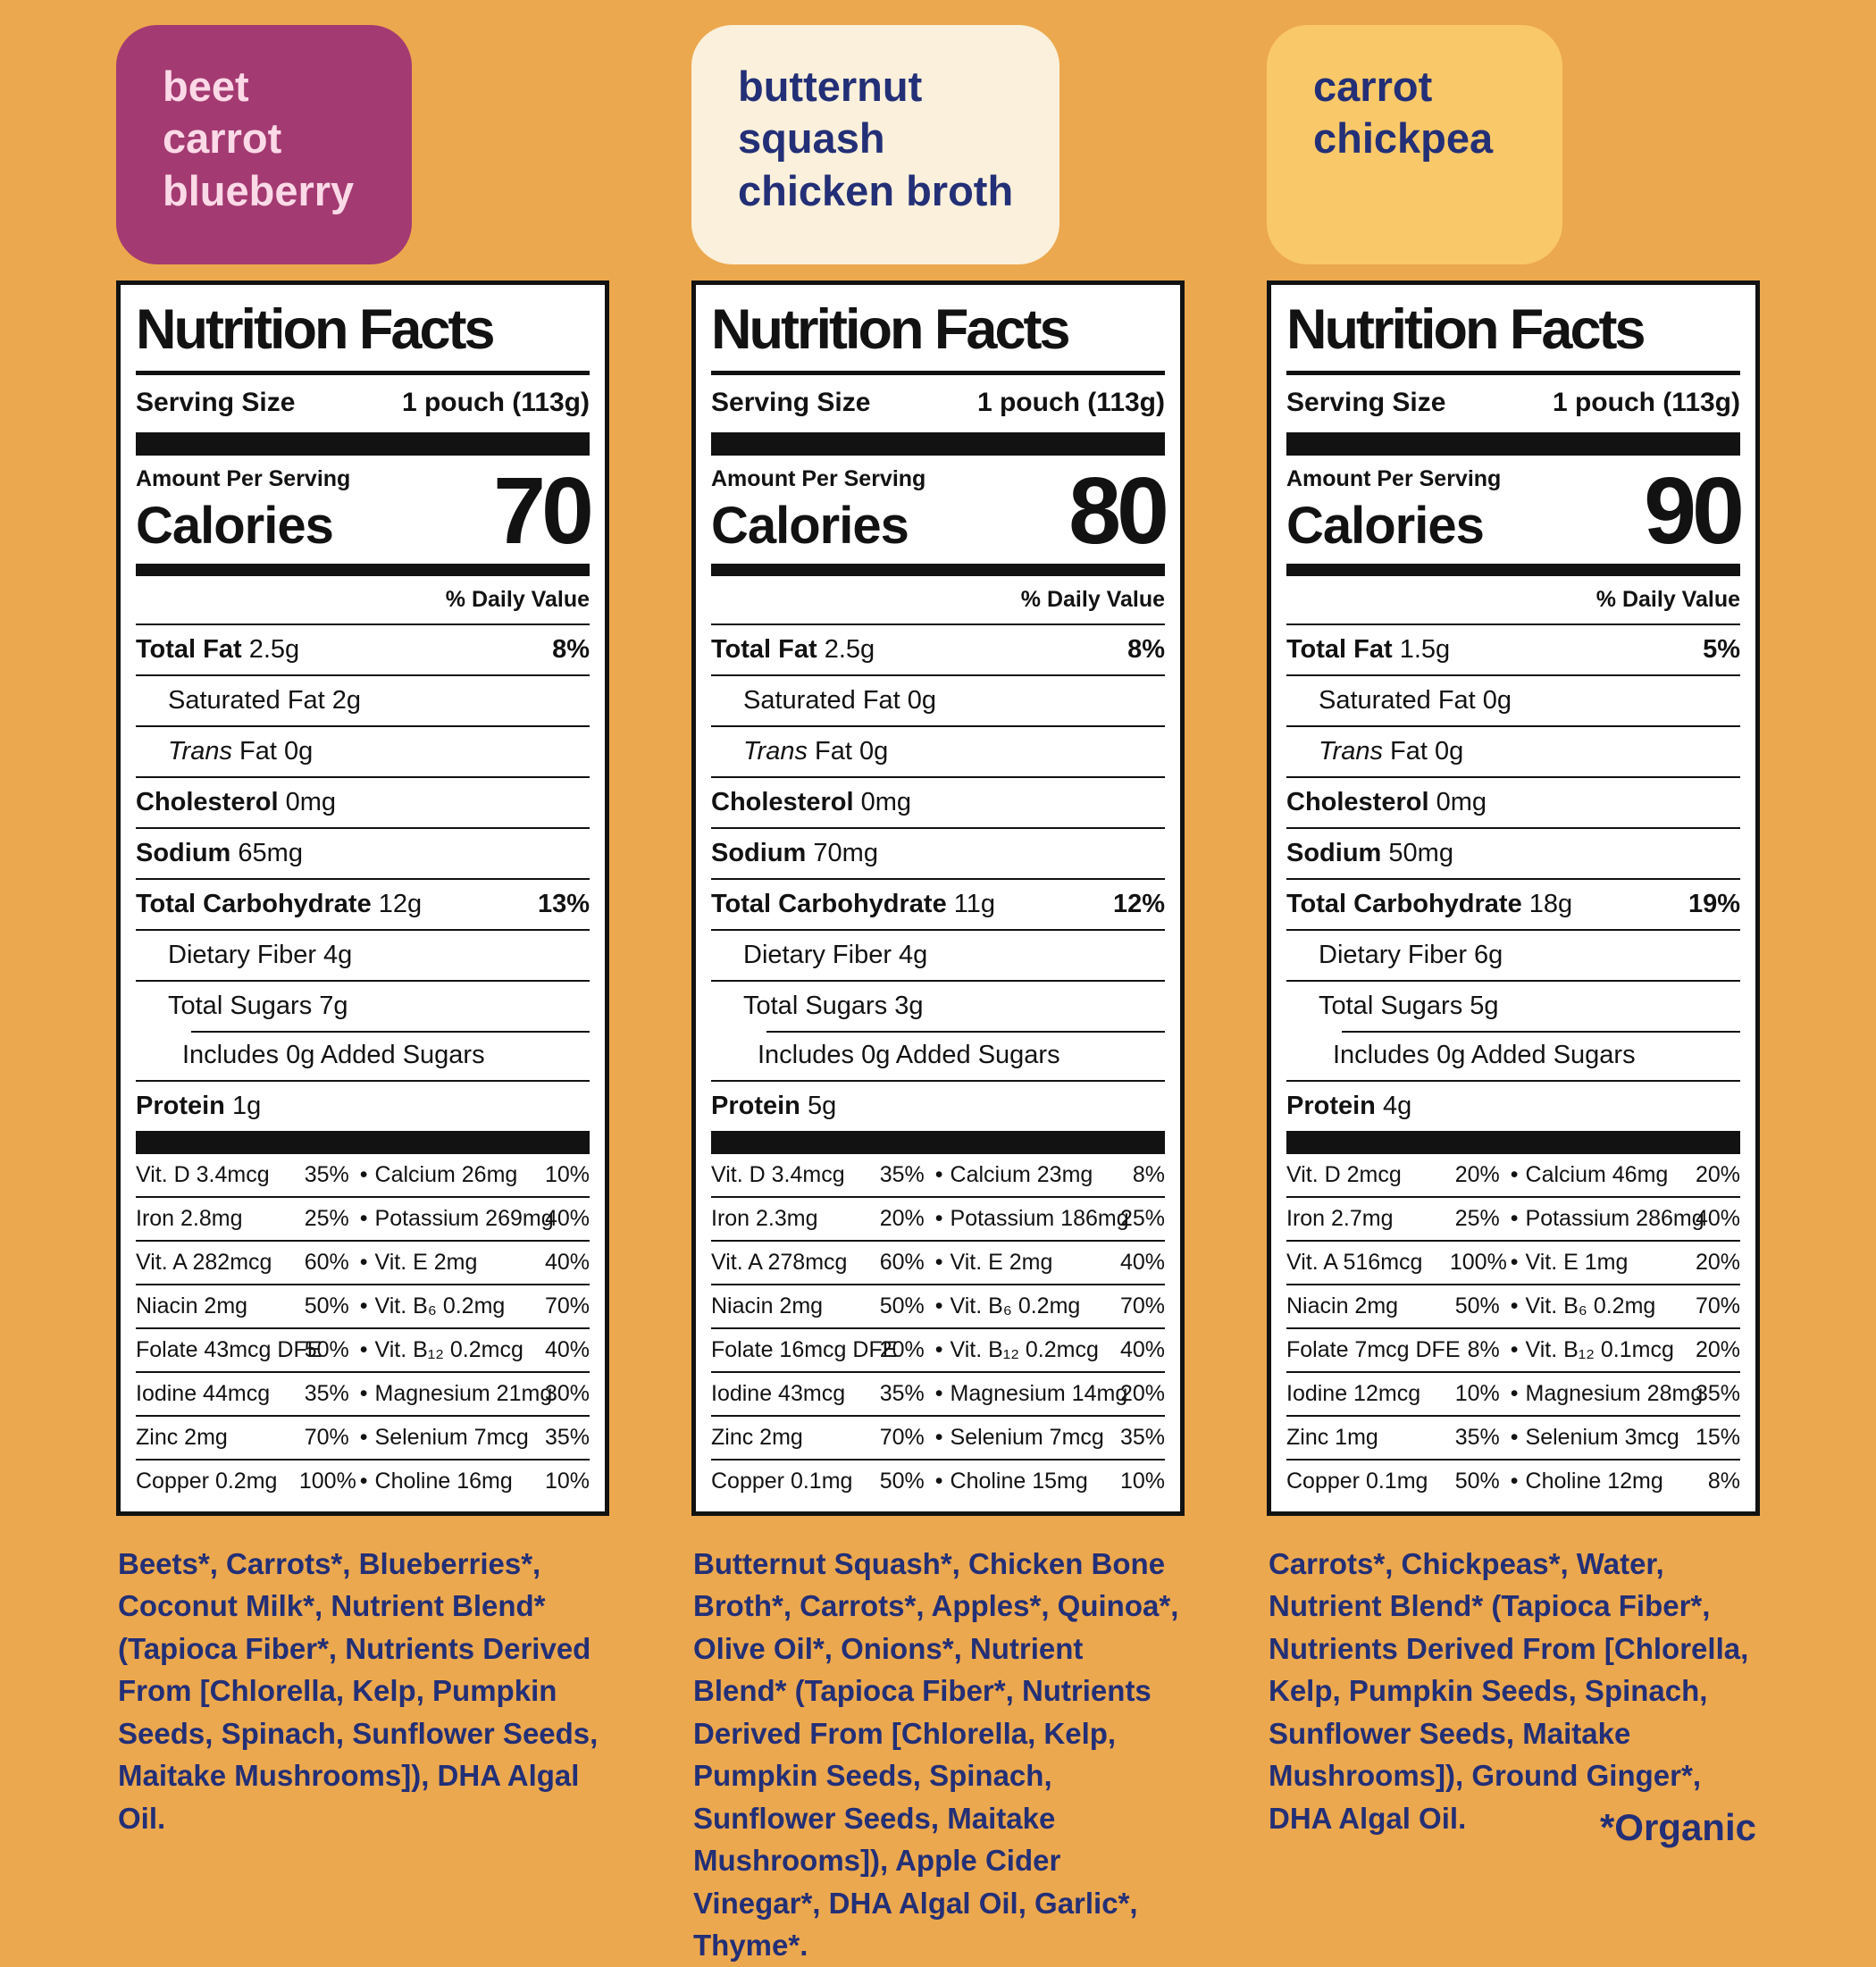 The image size is (1876, 1967). I want to click on flavor-badge-beet-carrot-blueberry: beet carrot blueberry, so click(264, 144).